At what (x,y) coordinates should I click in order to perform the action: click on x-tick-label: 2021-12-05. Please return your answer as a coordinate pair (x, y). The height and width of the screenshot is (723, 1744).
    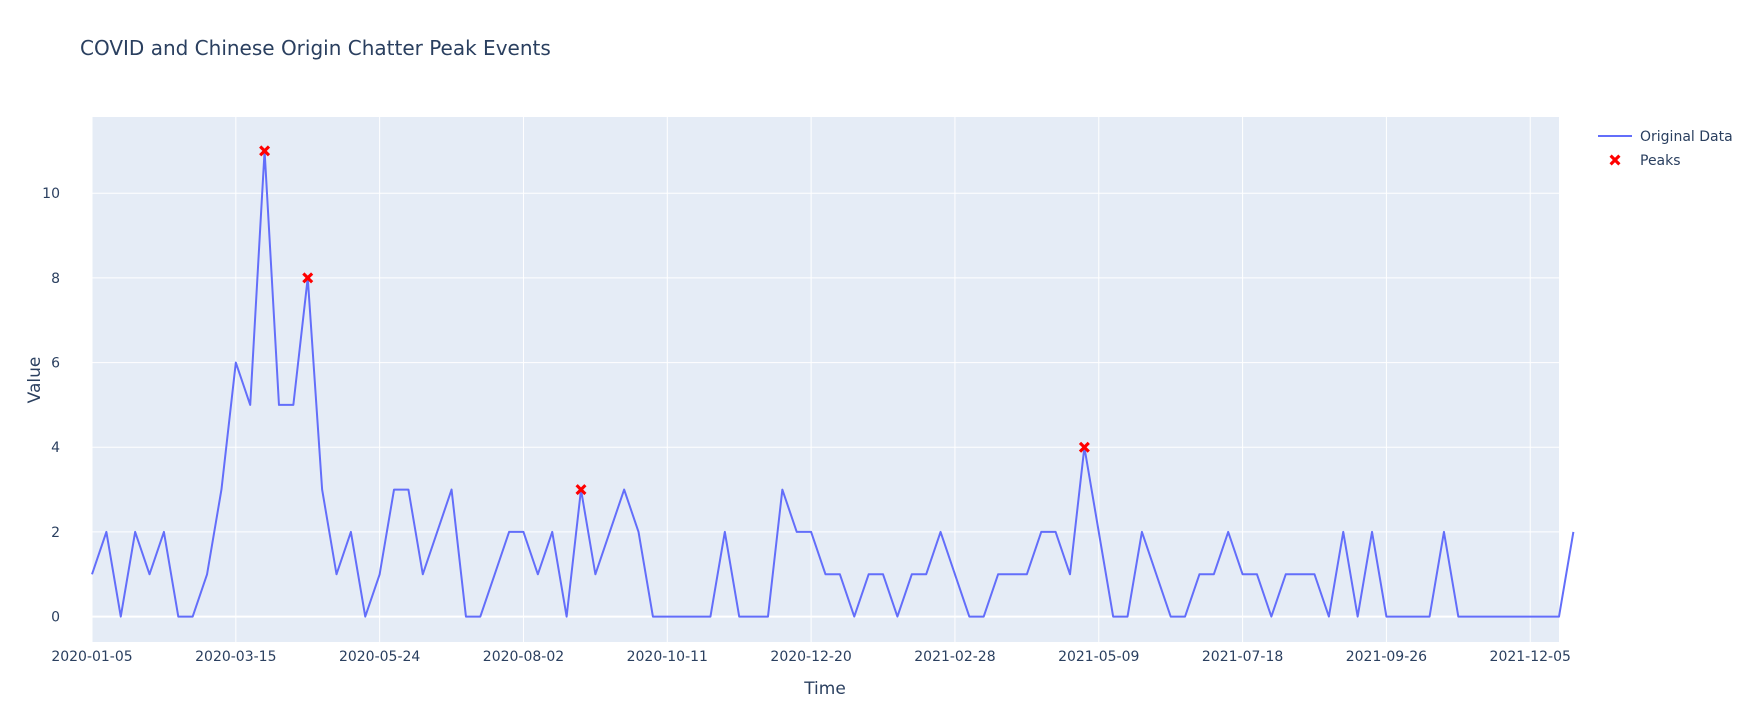
    Looking at the image, I should click on (1530, 657).